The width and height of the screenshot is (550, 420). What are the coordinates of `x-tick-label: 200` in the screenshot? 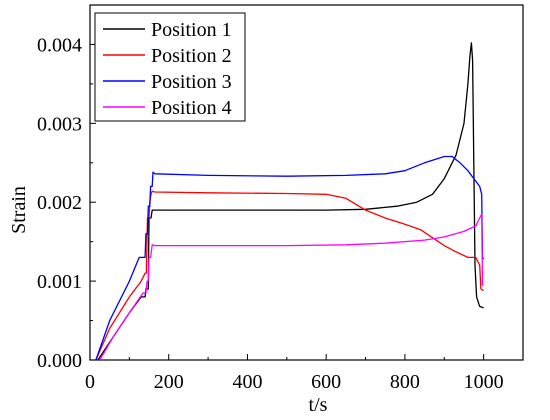 It's located at (169, 382).